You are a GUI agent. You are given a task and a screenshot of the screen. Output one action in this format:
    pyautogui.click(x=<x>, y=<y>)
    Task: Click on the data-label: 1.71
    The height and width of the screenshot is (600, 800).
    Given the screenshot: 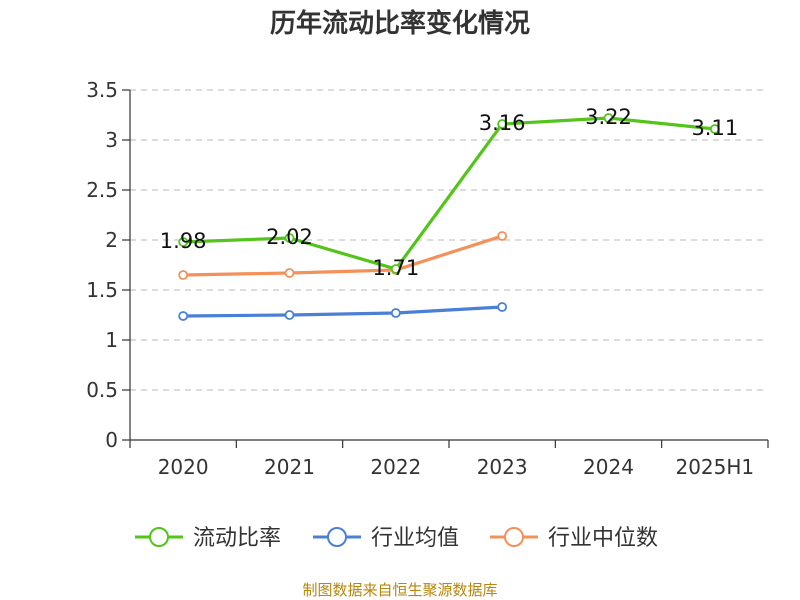 What is the action you would take?
    pyautogui.click(x=395, y=268)
    